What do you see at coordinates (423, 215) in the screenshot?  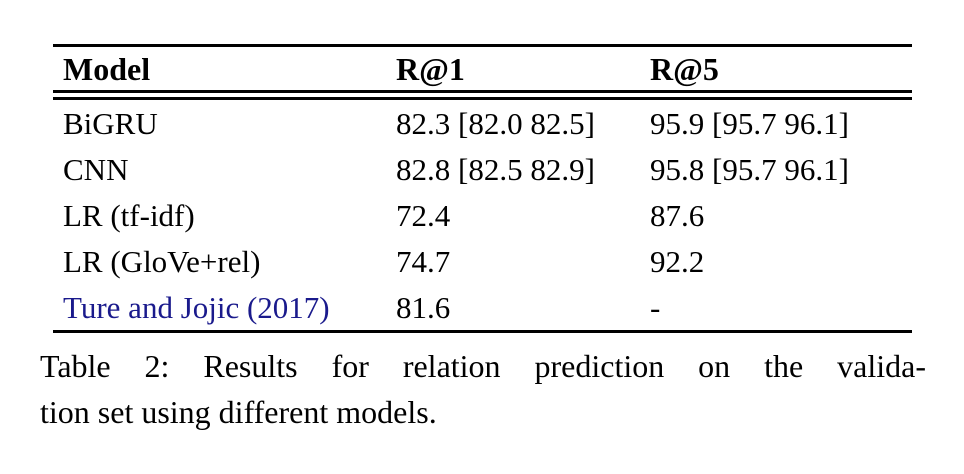 I see `r1-cell: 72.4` at bounding box center [423, 215].